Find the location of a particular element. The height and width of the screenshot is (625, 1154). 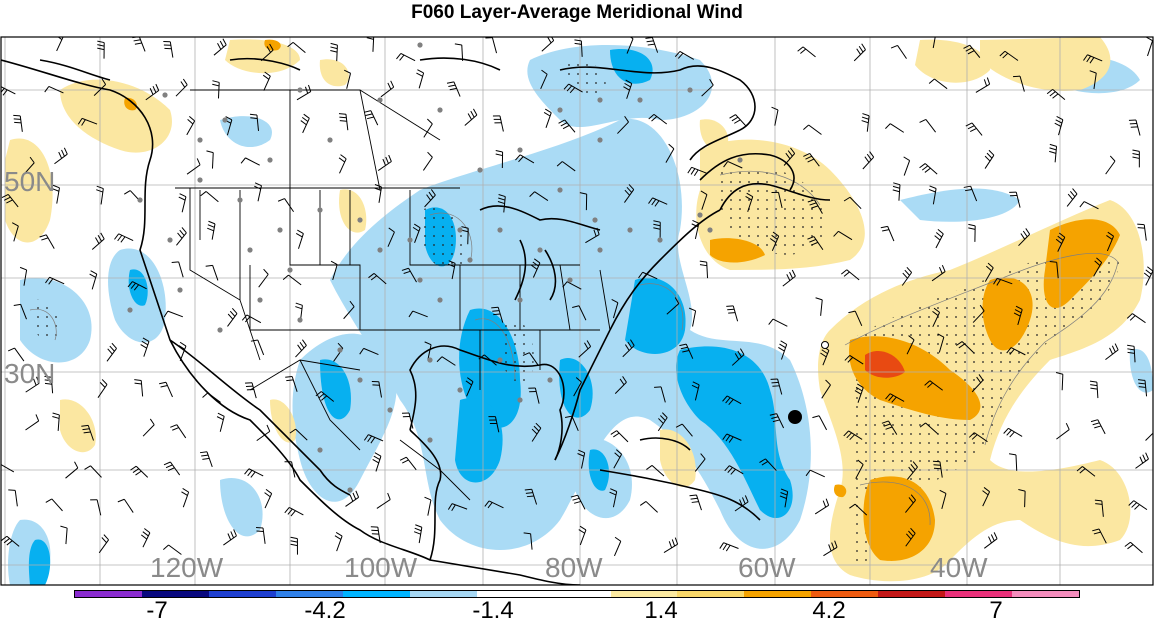

lon-label-60w: 60W is located at coordinates (767, 568).